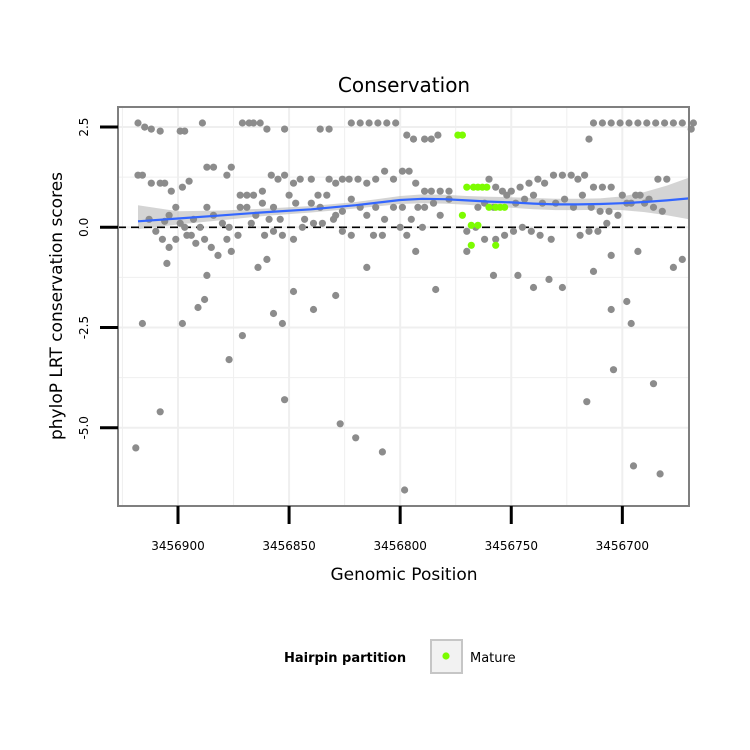 Image resolution: width=750 pixels, height=750 pixels. What do you see at coordinates (97, 279) in the screenshot?
I see `y-axis: 2.5 0.0 -2.5 -5.0` at bounding box center [97, 279].